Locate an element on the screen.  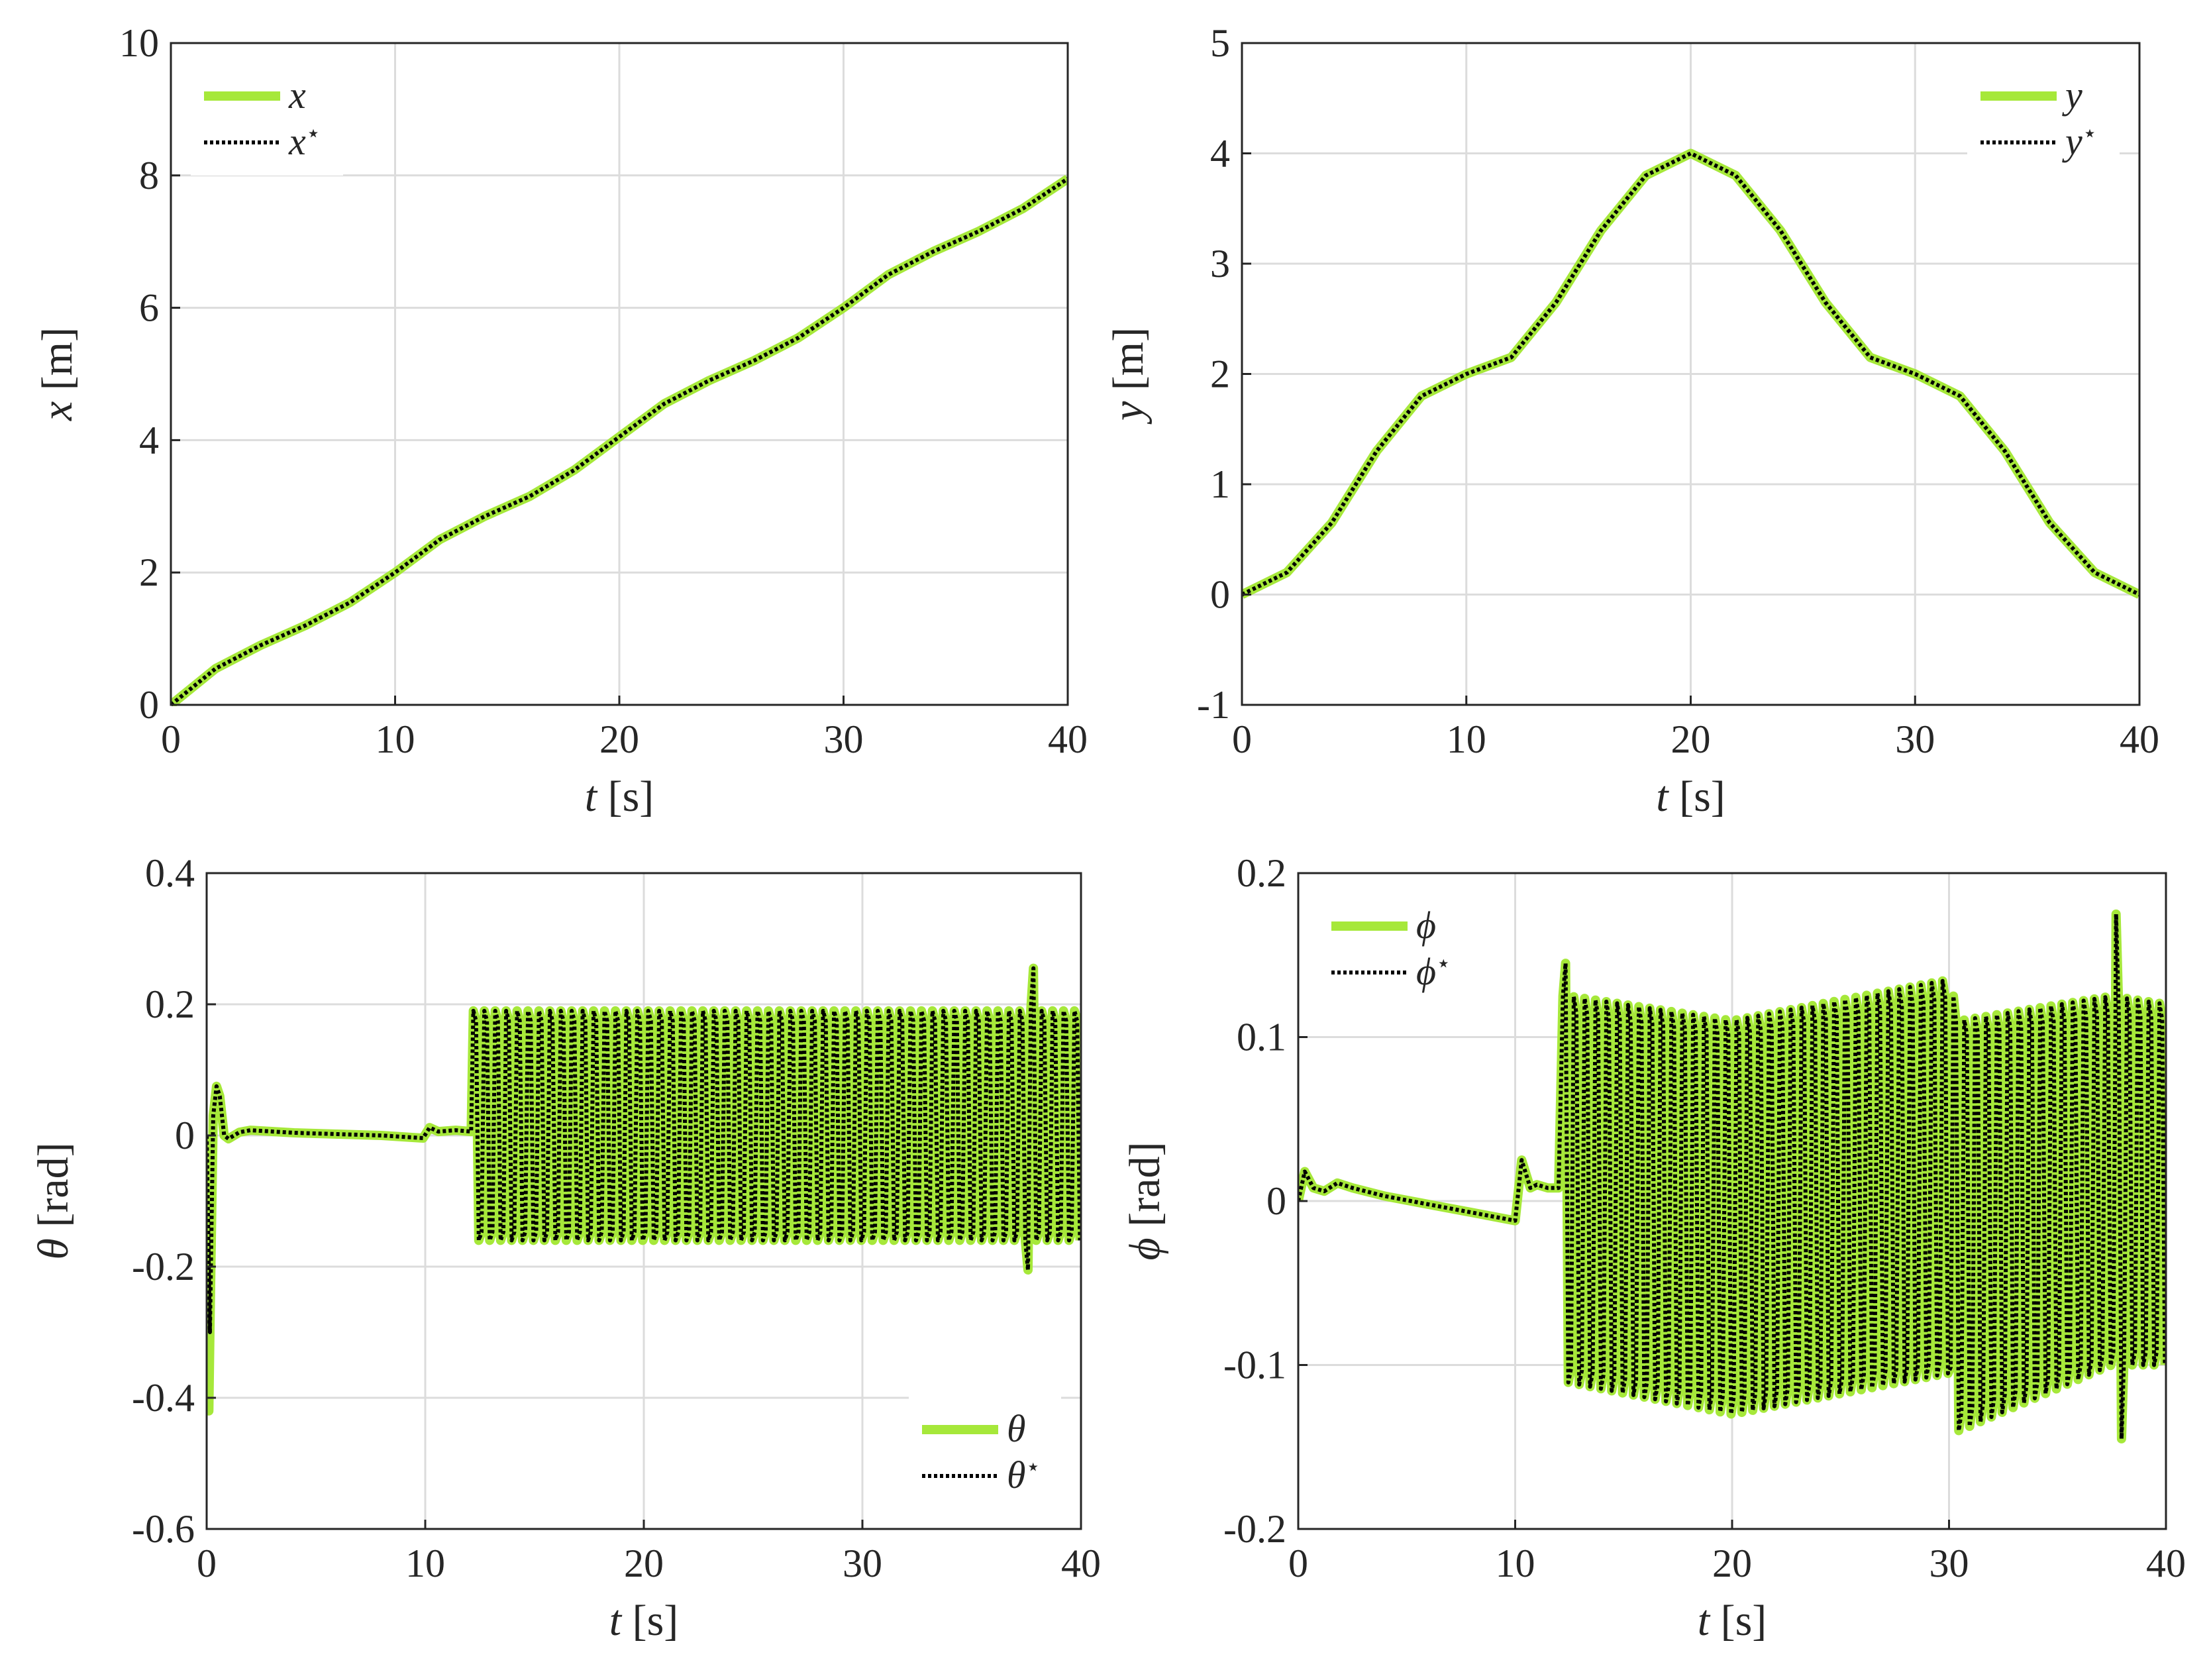
panel-phi-ylabel: ϕ [rad] is located at coordinates (1145, 1201).